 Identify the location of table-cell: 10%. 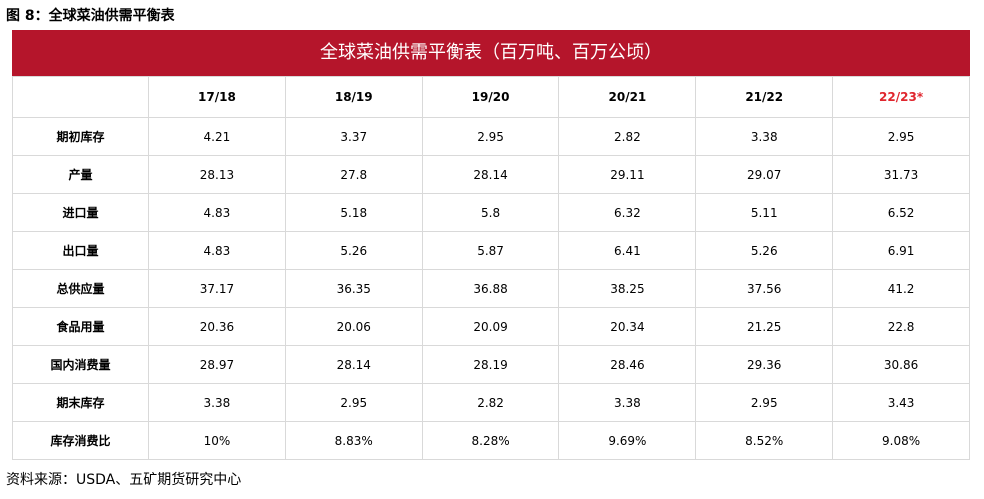
(217, 440).